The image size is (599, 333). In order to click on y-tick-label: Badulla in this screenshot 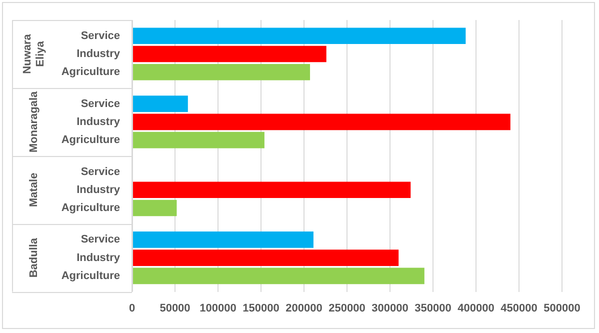, I will do `click(34, 257)`.